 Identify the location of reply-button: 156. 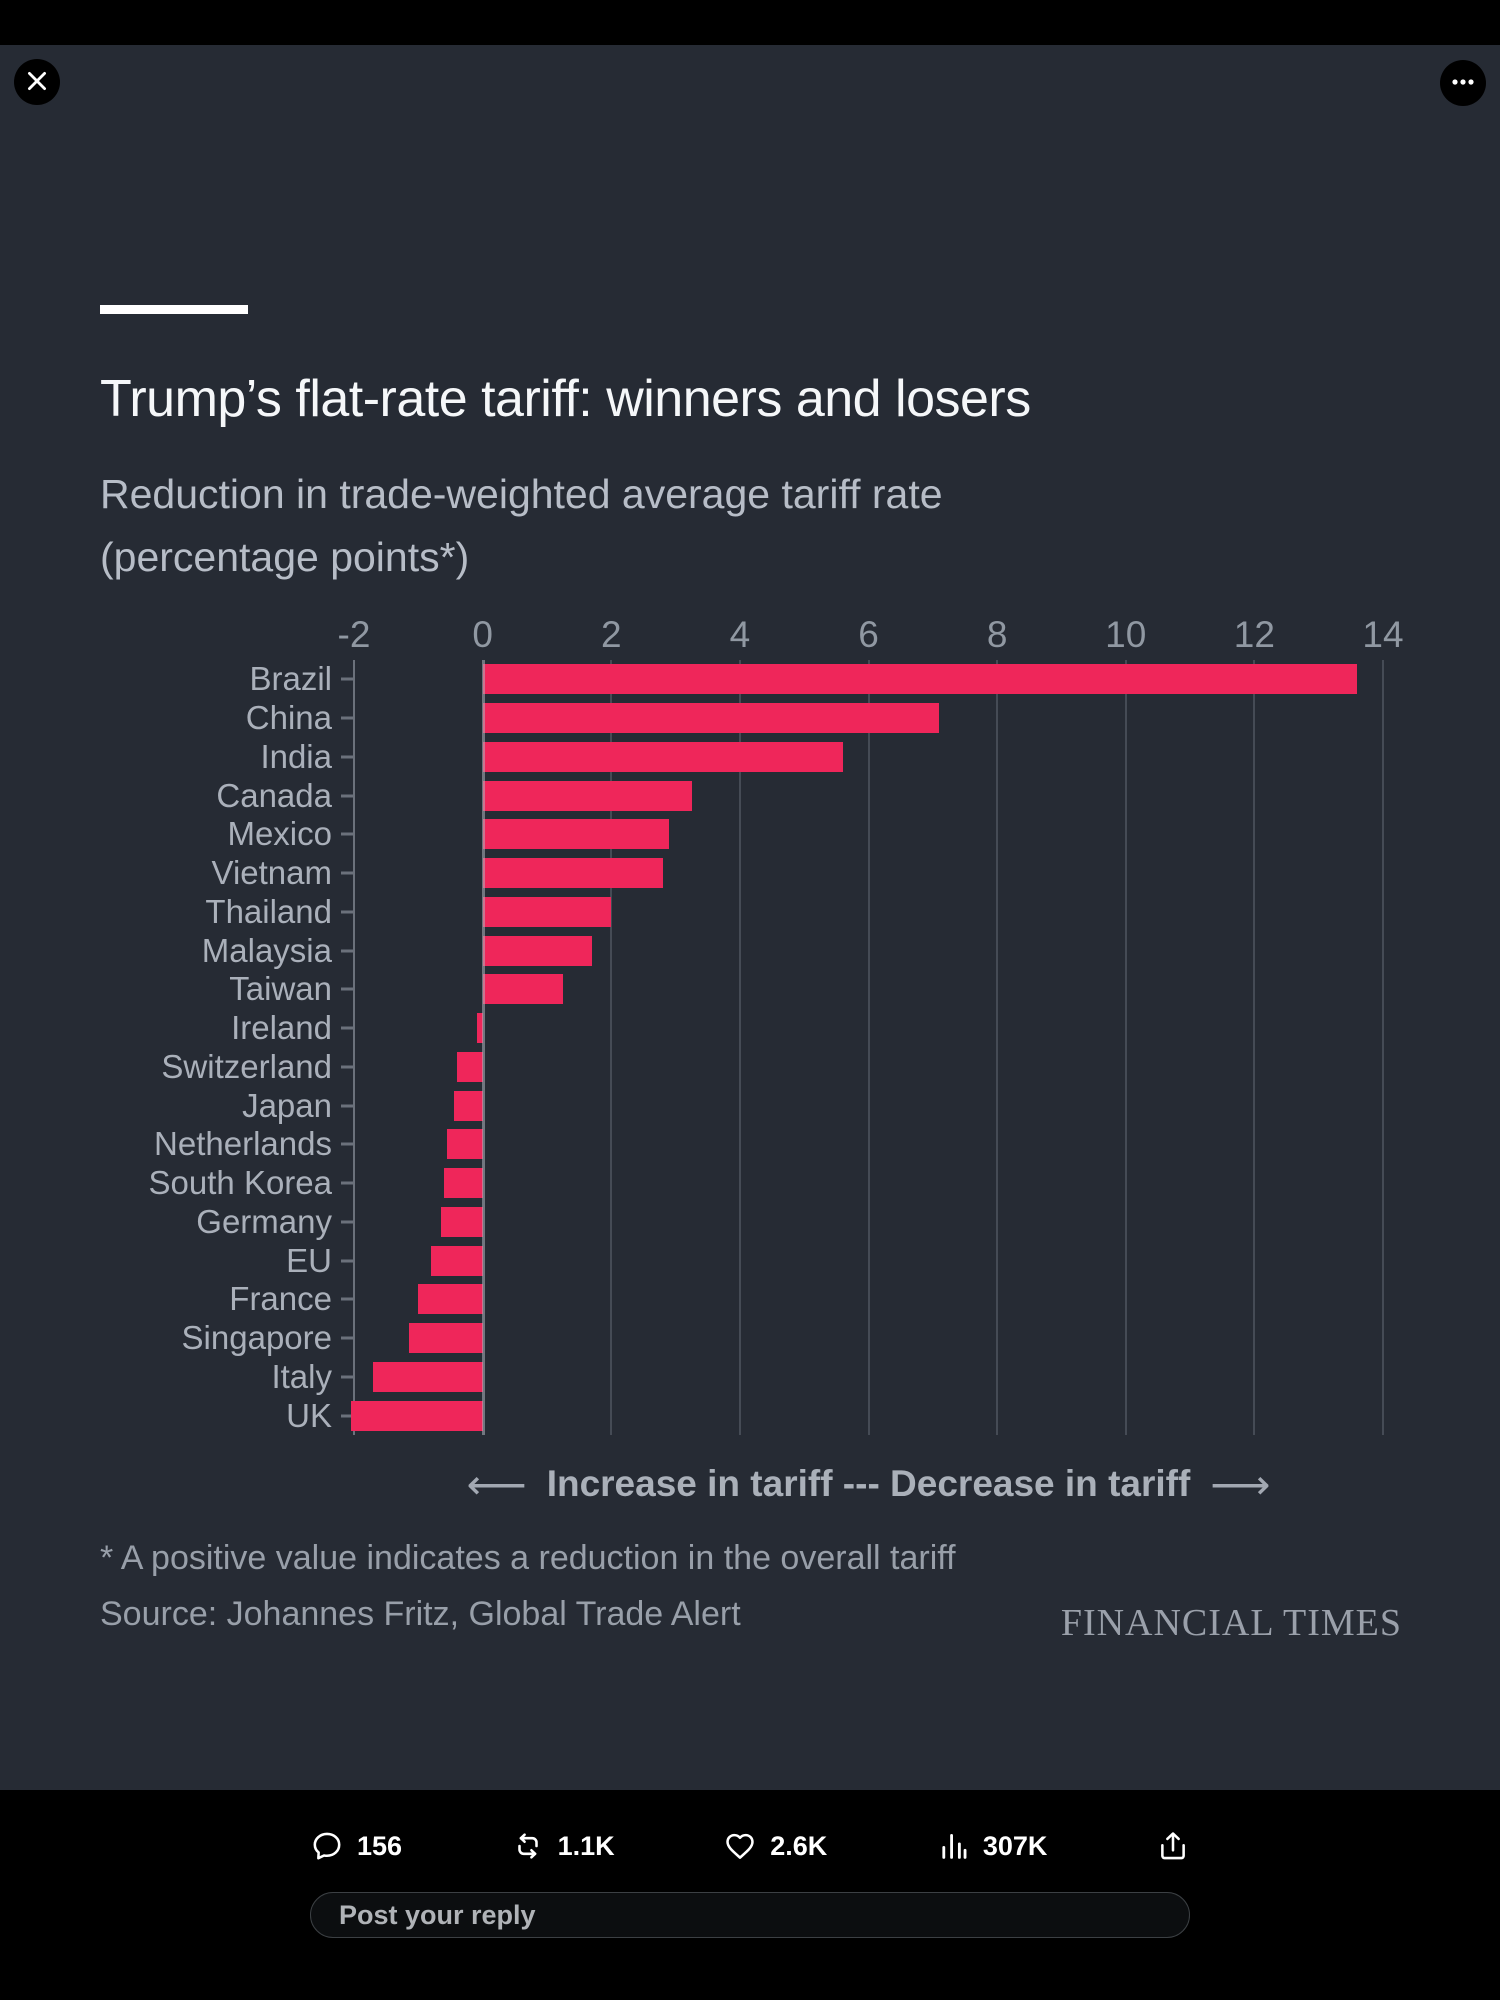
(356, 1846).